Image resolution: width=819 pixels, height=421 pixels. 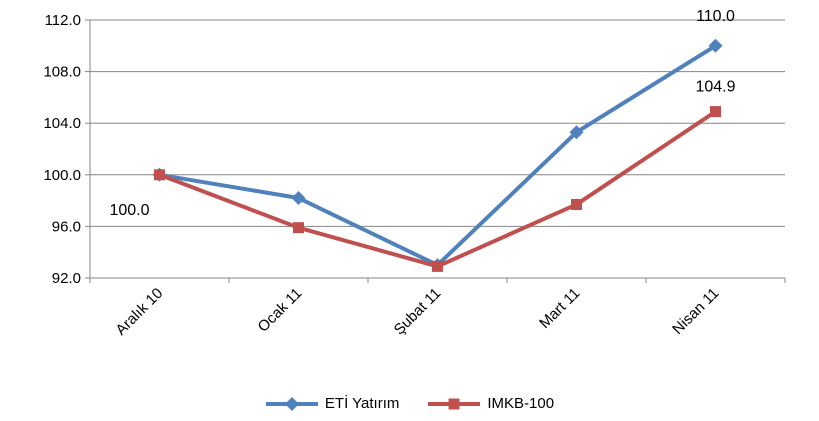 I want to click on legend-label: ETİ Yatırım, so click(x=362, y=403).